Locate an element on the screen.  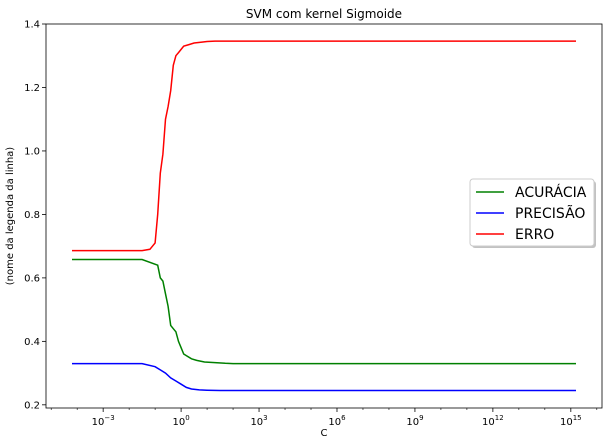
y-axis-label: (nome da legenda da linha) is located at coordinates (10, 216).